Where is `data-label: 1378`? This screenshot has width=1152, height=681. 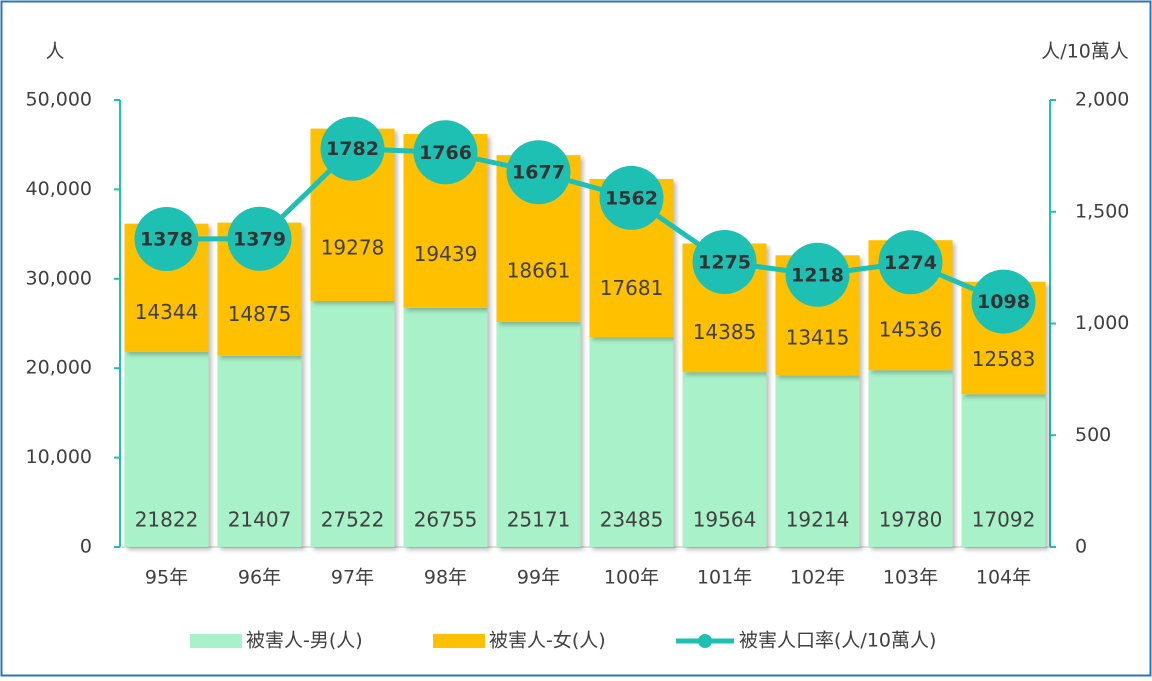
data-label: 1378 is located at coordinates (166, 240).